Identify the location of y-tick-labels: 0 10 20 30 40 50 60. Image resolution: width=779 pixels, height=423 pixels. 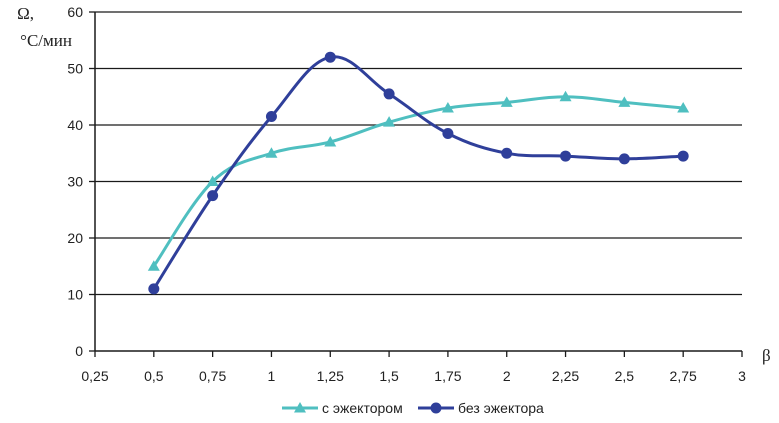
(75, 181).